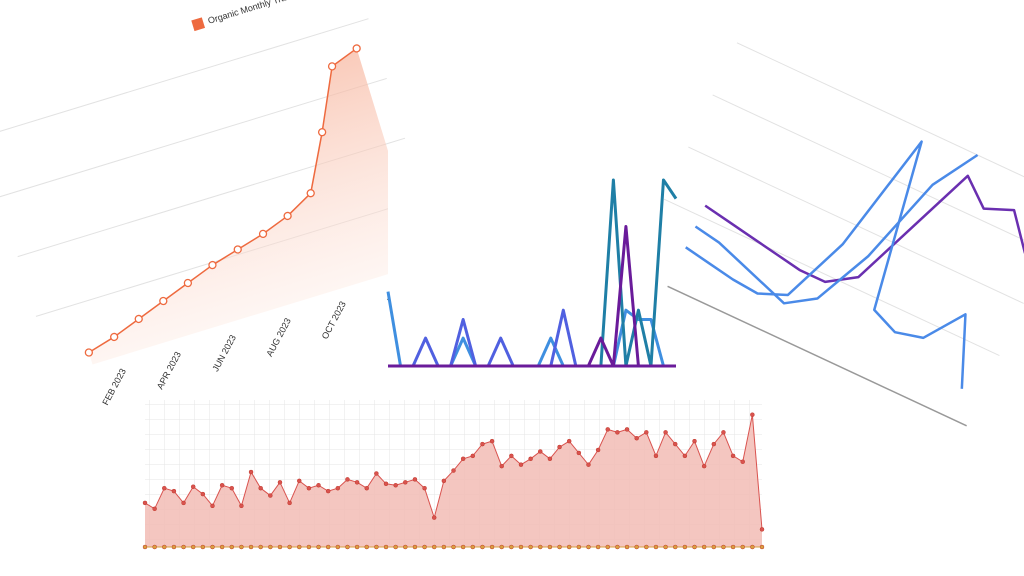  What do you see at coordinates (198, 24) in the screenshot?
I see `legend-swatch` at bounding box center [198, 24].